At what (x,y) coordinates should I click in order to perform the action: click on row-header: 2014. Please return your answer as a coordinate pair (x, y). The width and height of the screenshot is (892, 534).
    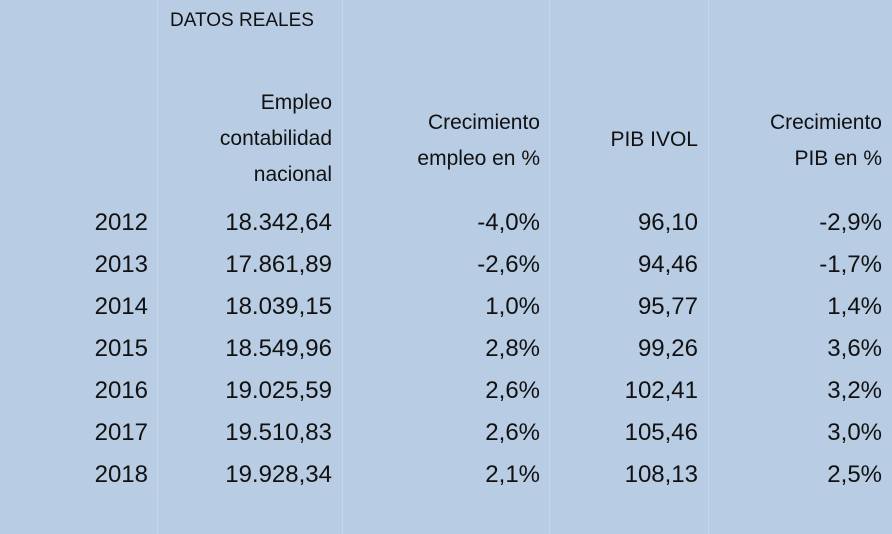
    Looking at the image, I should click on (121, 306).